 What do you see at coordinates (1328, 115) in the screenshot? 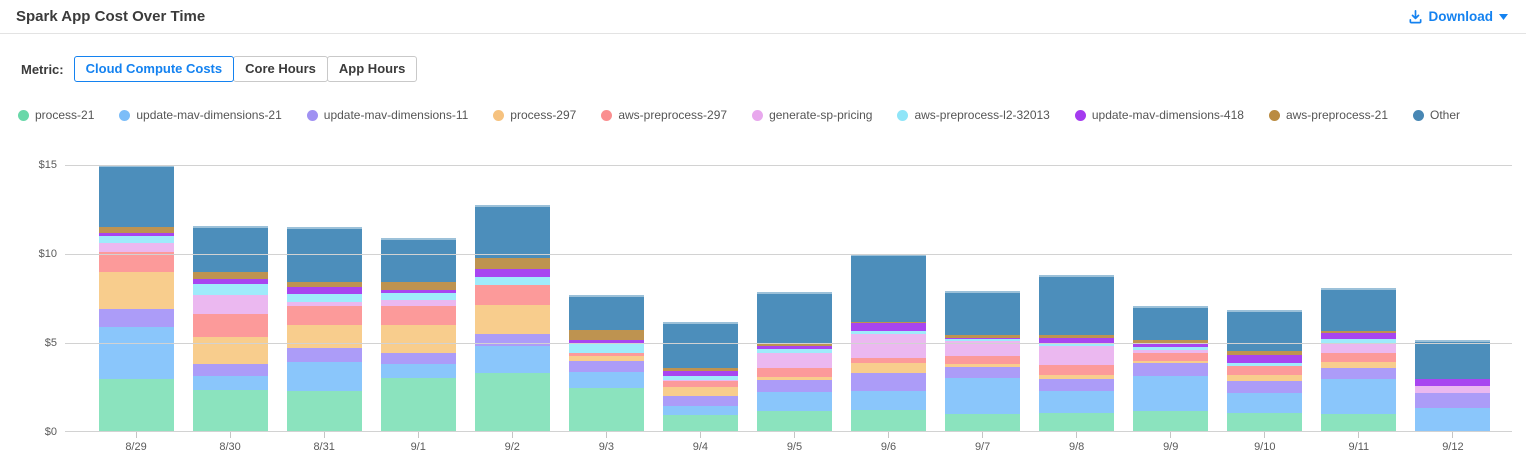
I see `legend-item: aws-preprocess-21` at bounding box center [1328, 115].